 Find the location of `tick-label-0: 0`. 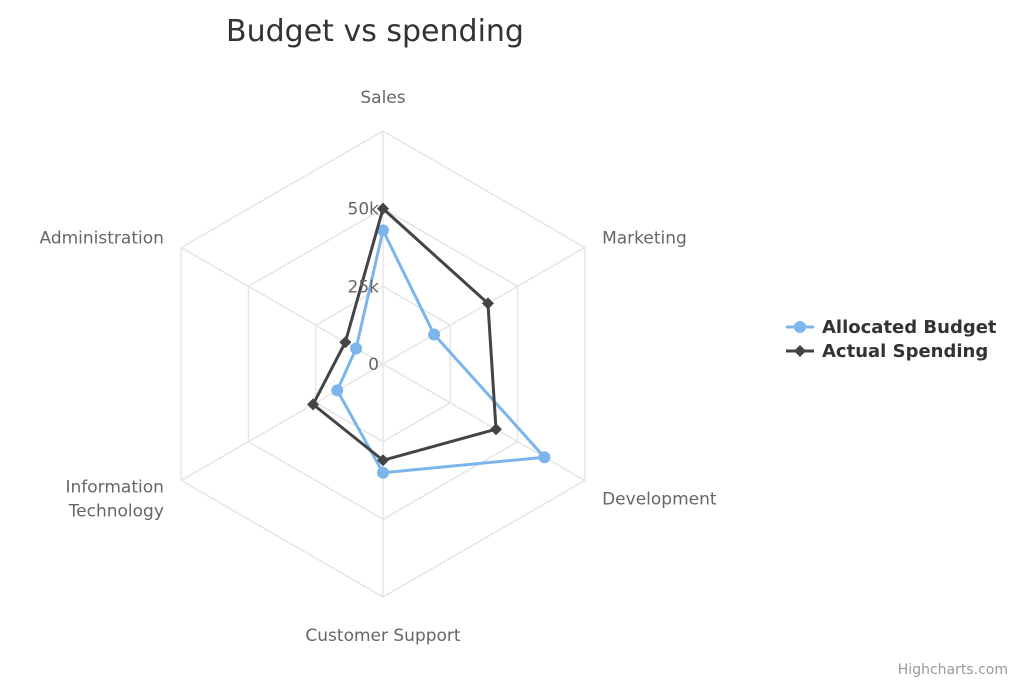

tick-label-0: 0 is located at coordinates (373, 365).